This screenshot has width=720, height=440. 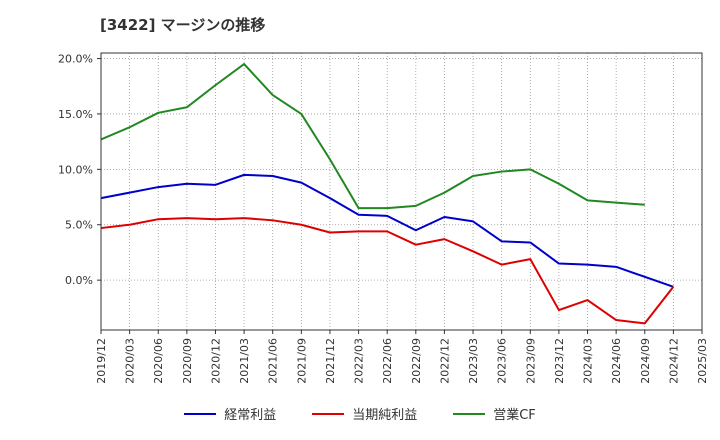 I want to click on legend-item: 営業CF, so click(x=494, y=413).